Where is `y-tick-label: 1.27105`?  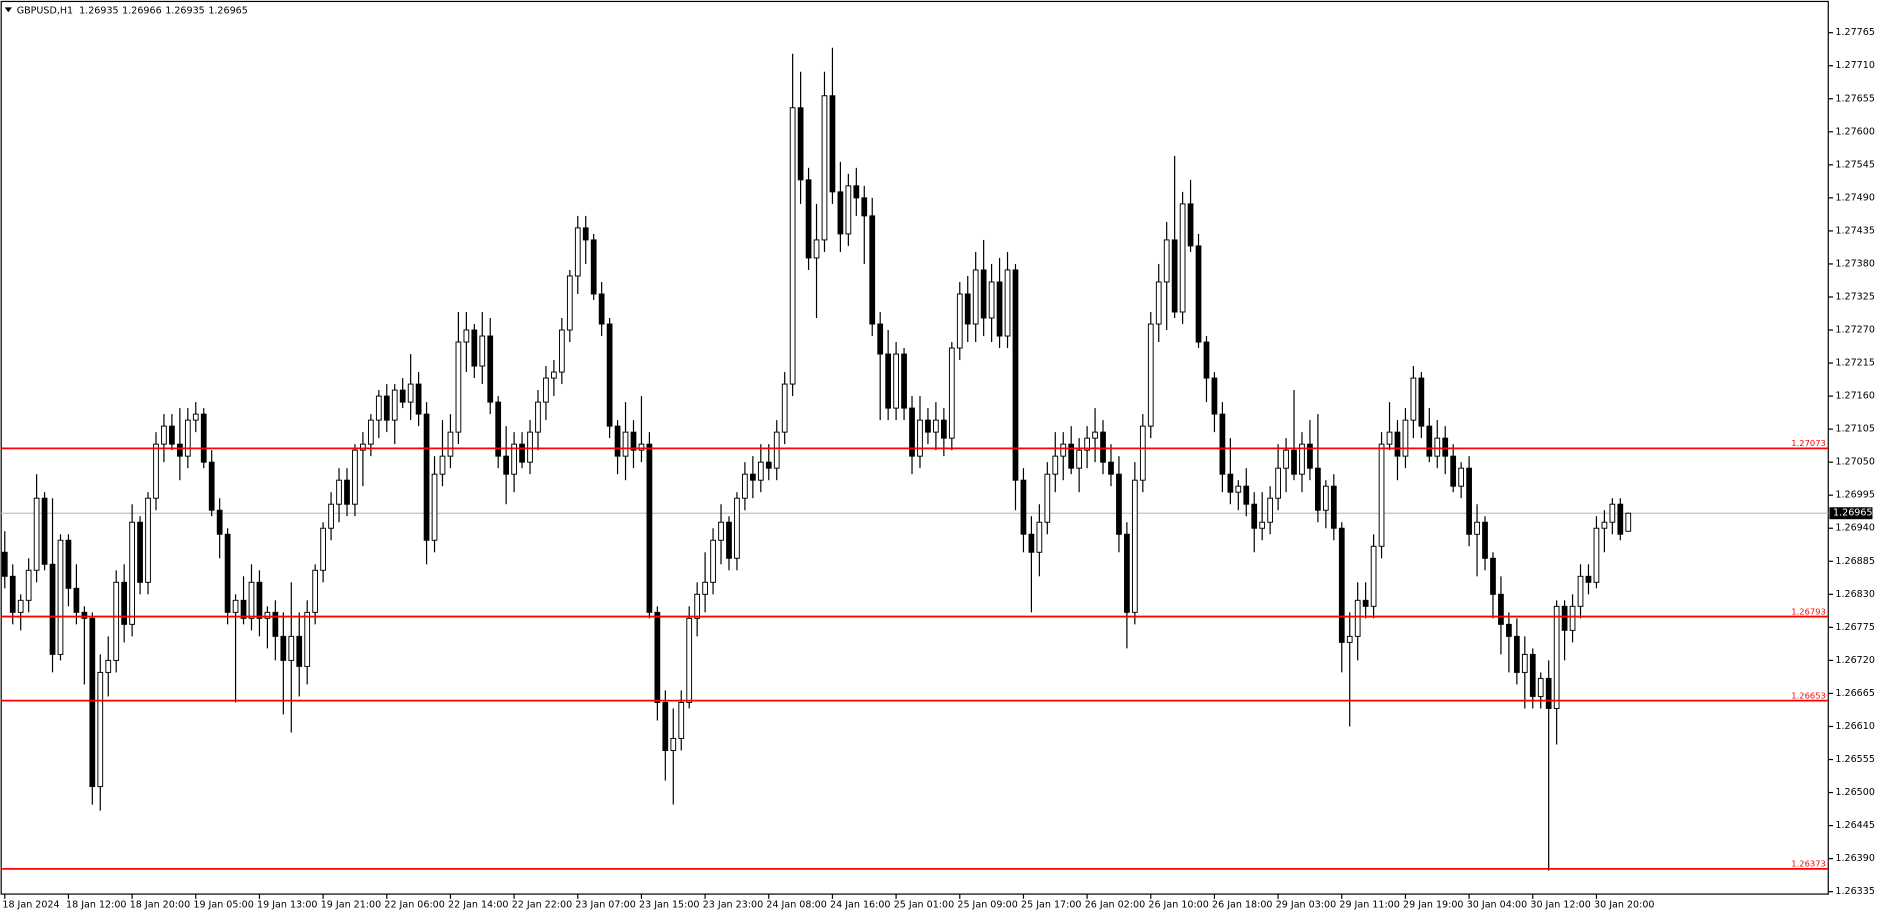 y-tick-label: 1.27105 is located at coordinates (1854, 429).